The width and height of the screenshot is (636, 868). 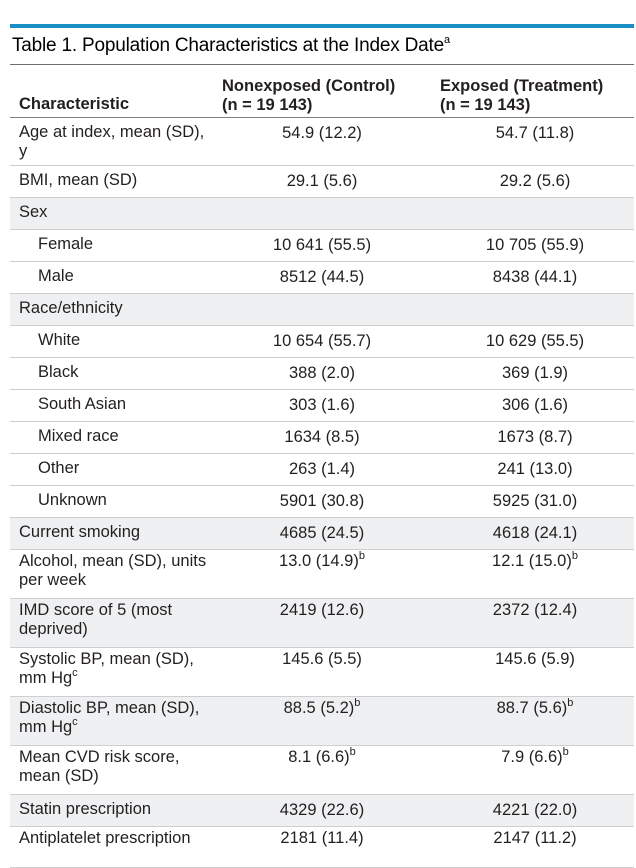 I want to click on nonexposed-value-cell: 13.0 (14.9)b, so click(x=322, y=560).